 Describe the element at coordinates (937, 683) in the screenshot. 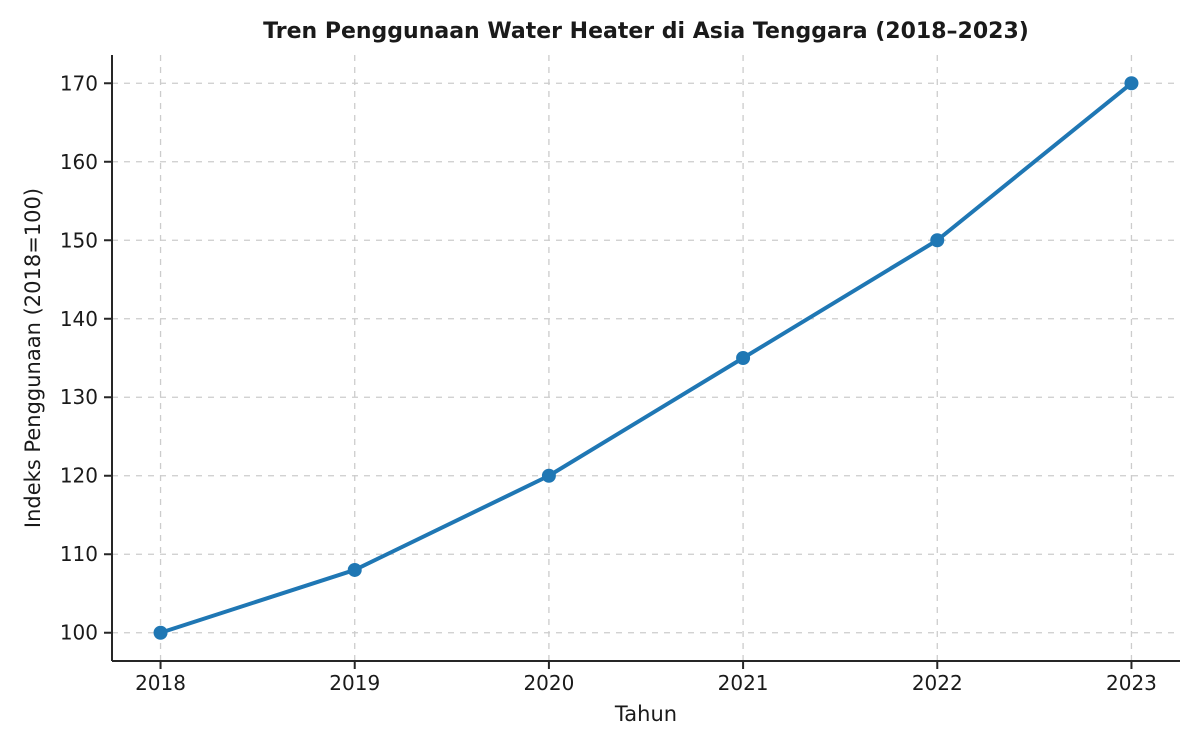

I see `x-tick-label: 2022` at that location.